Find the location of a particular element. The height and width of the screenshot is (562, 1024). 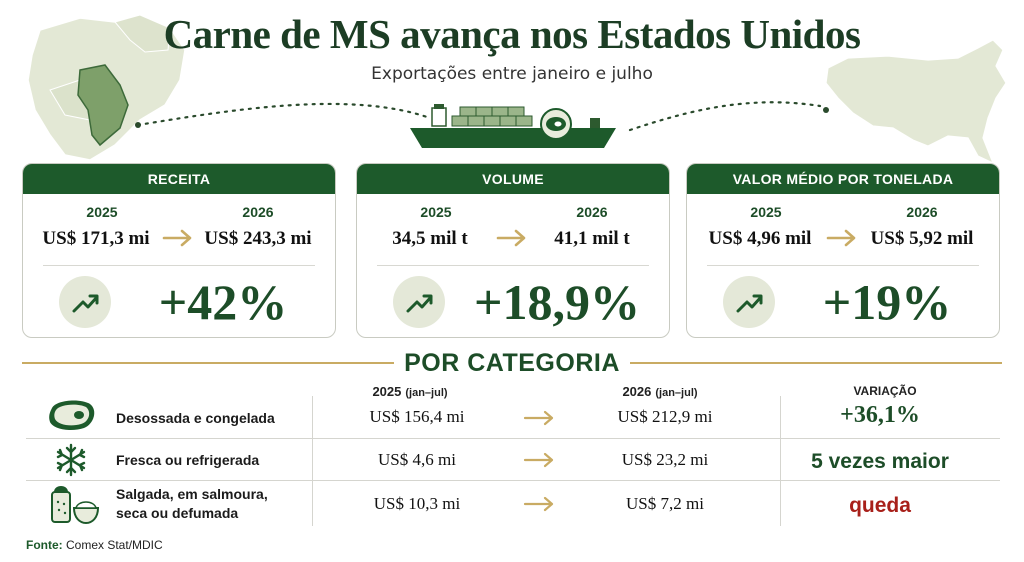

value-2026: US$ 7,2 mi is located at coordinates (665, 503).